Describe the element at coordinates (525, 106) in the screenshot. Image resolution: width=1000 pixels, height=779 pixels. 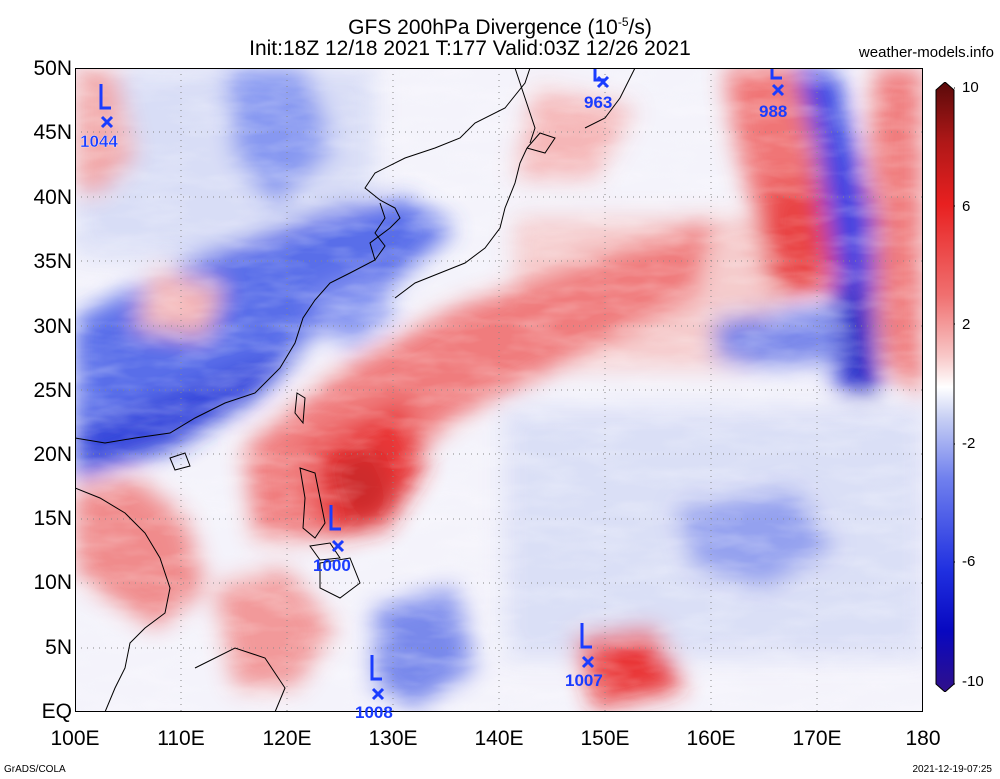
I see `sakhalin-coast` at that location.